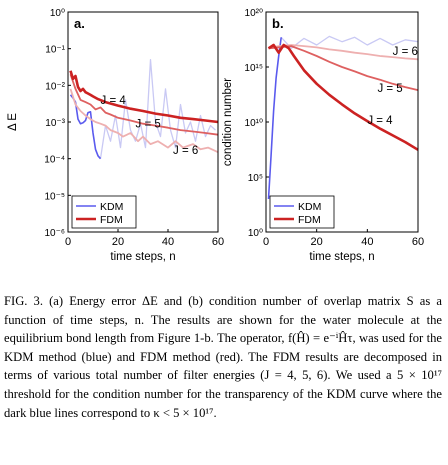  What do you see at coordinates (55, 50) in the screenshot?
I see `y-tick-label: 10⁻¹` at bounding box center [55, 50].